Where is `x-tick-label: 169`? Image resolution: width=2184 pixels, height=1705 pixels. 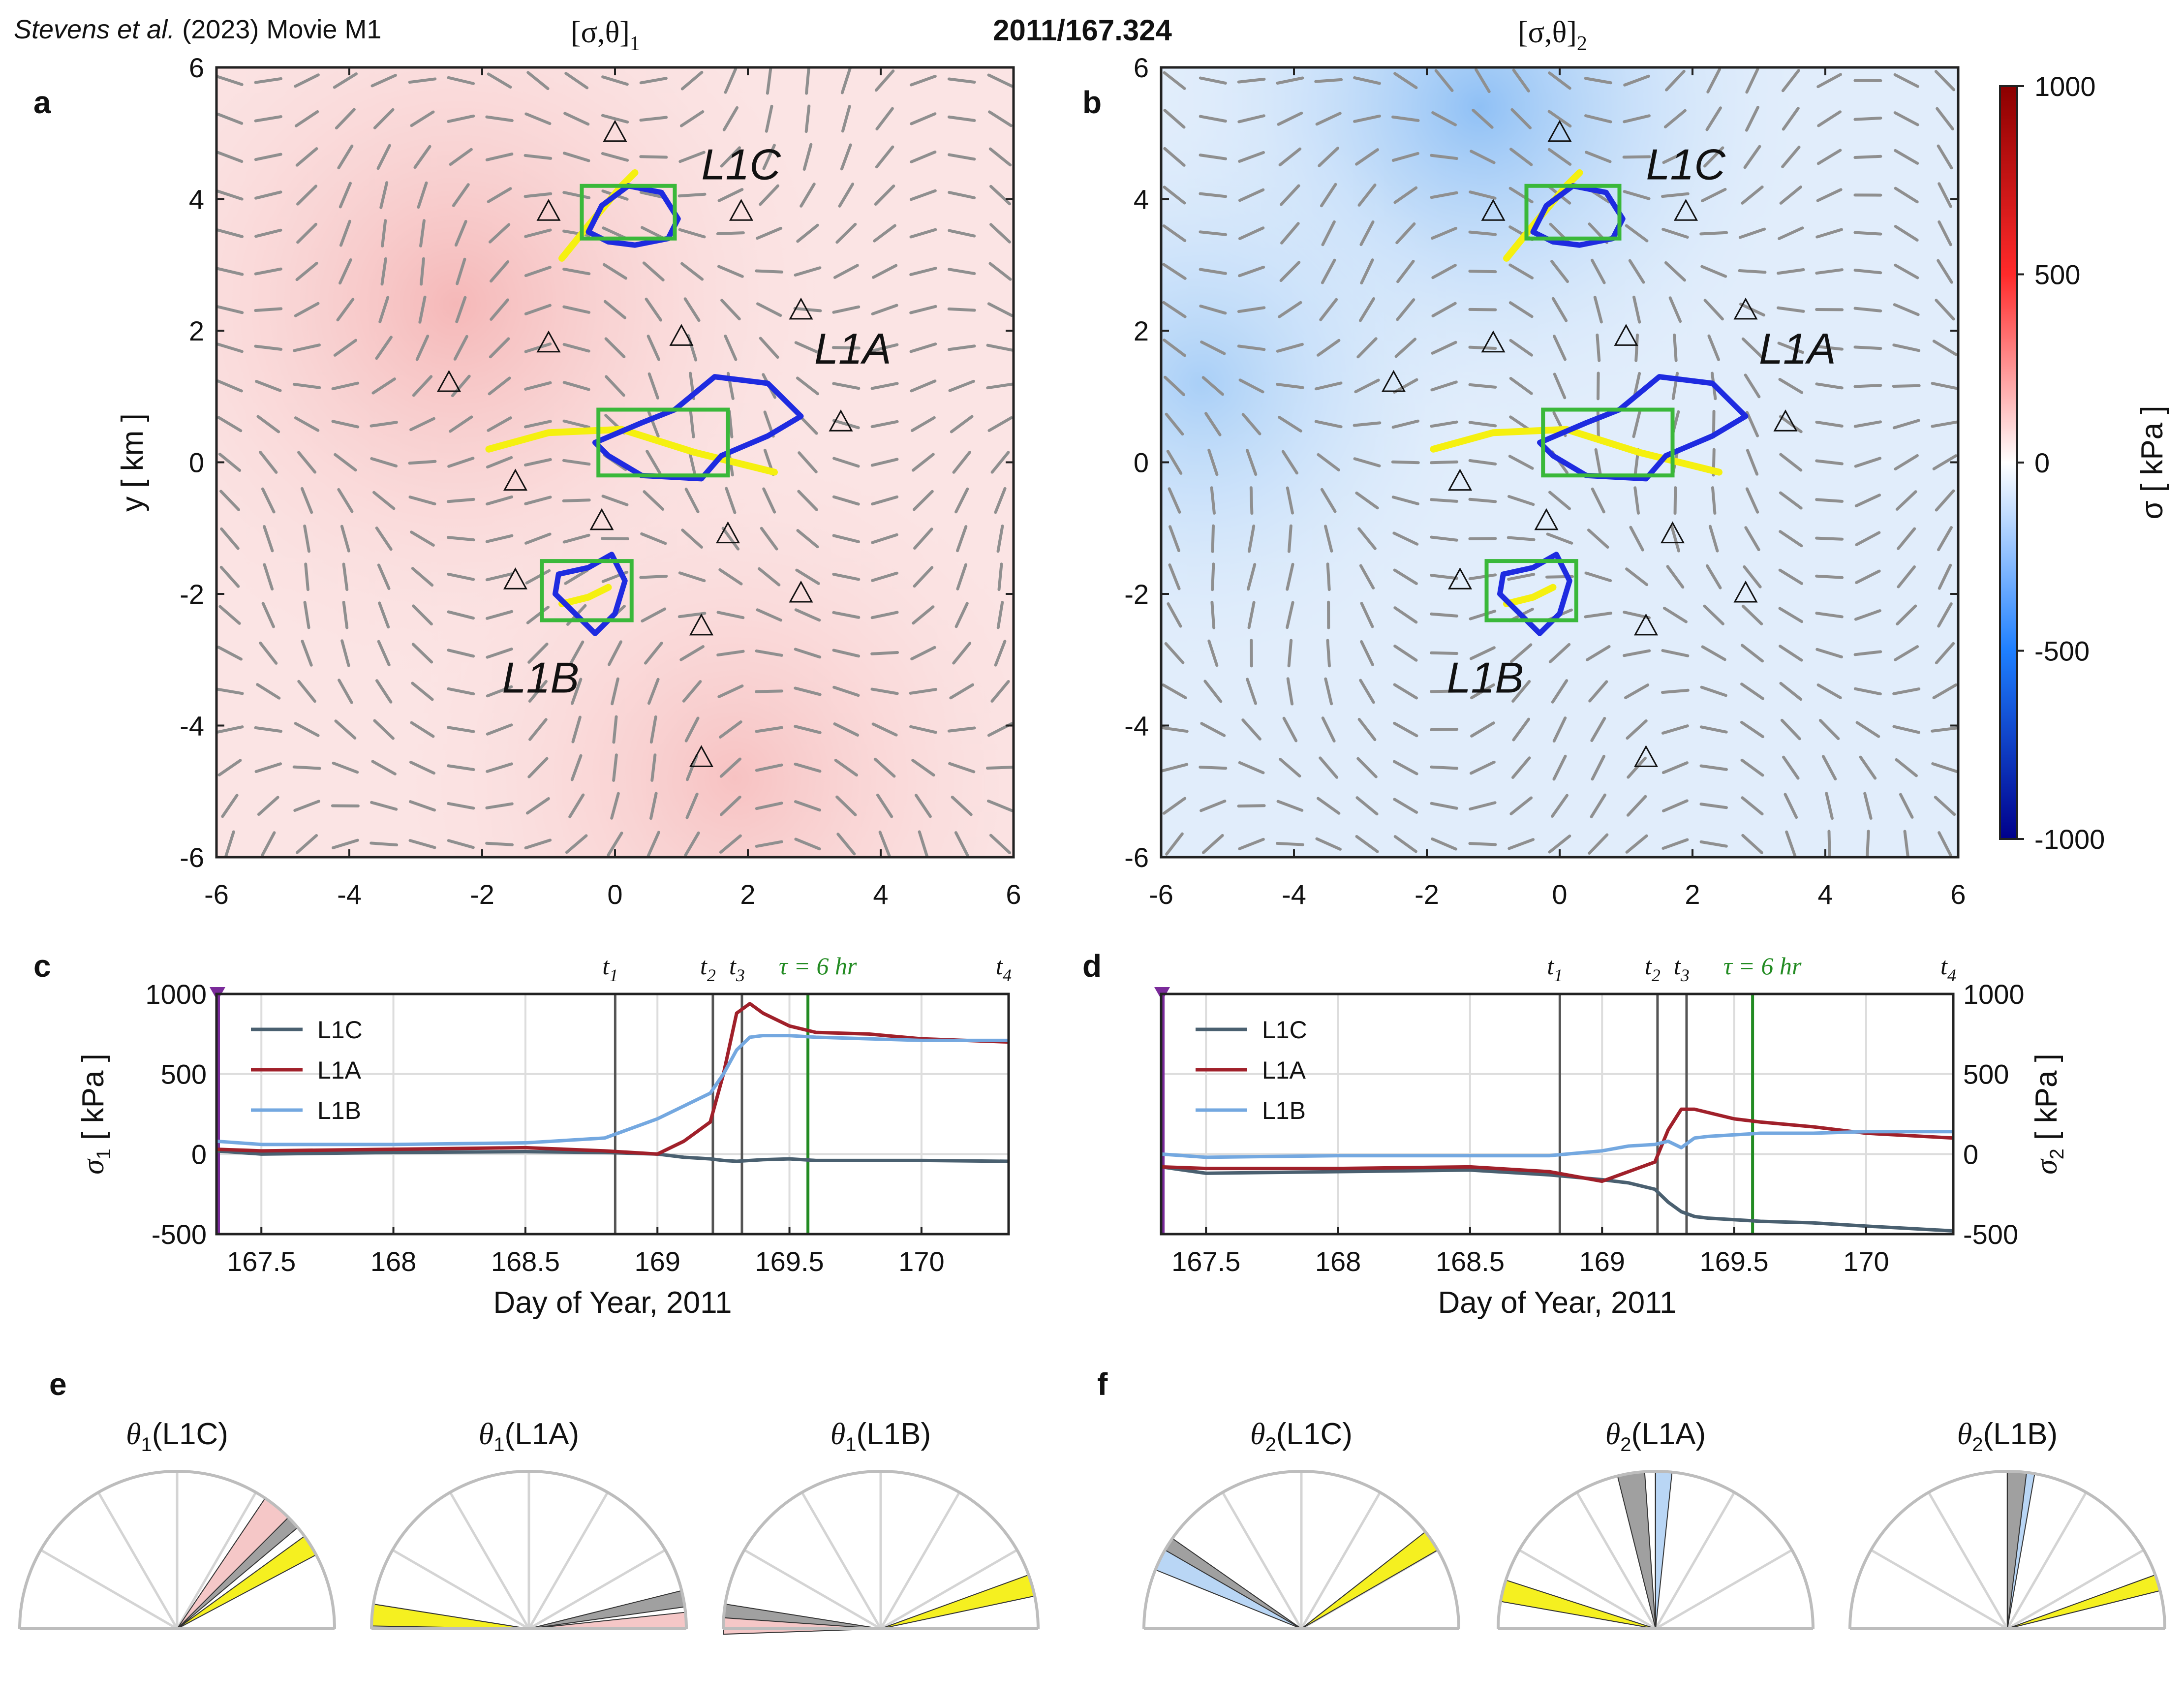
x-tick-label: 169 is located at coordinates (657, 1261).